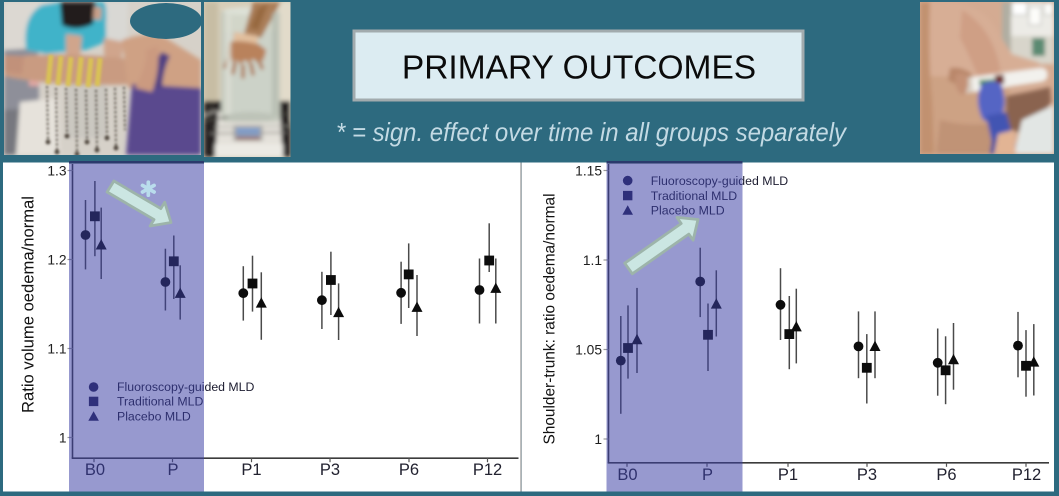 The image size is (1059, 496). I want to click on svg-text:Shoulder-trunk: ratio oedema/n: Shoulder-trunk: ratio oedema/normal, so click(550, 319).